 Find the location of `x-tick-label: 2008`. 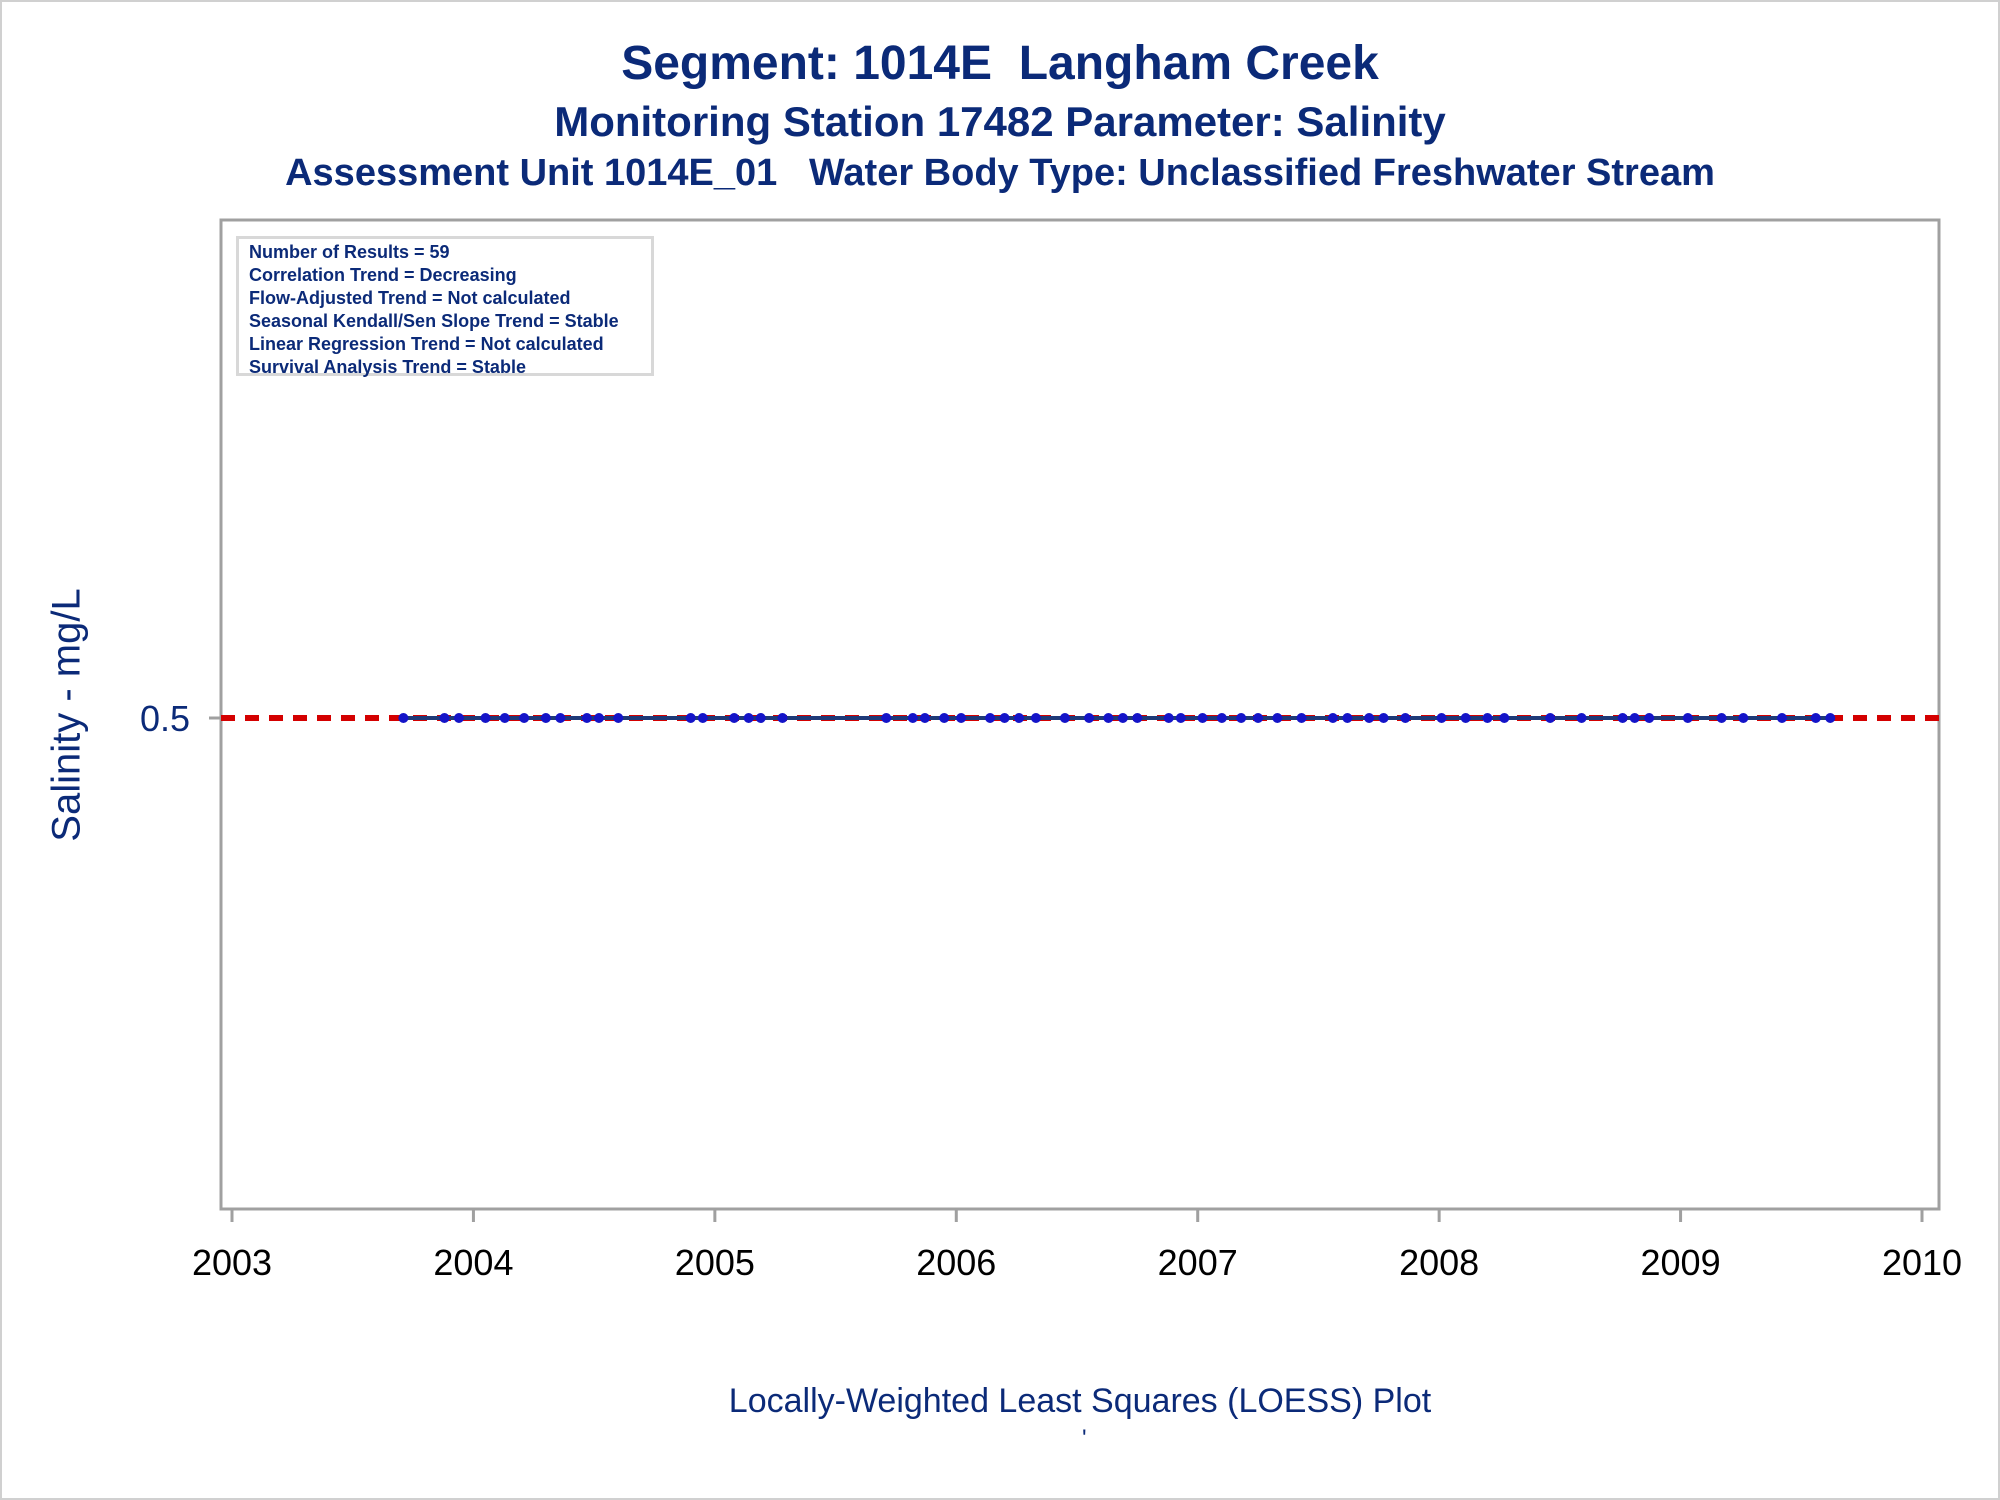

x-tick-label: 2008 is located at coordinates (1439, 1262).